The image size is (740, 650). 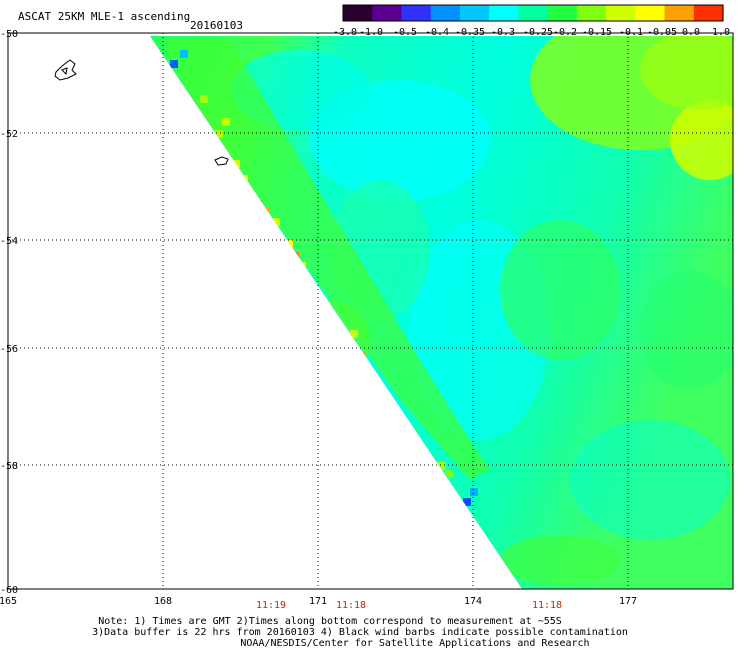 What do you see at coordinates (9, 466) in the screenshot?
I see `latitude-label: -58` at bounding box center [9, 466].